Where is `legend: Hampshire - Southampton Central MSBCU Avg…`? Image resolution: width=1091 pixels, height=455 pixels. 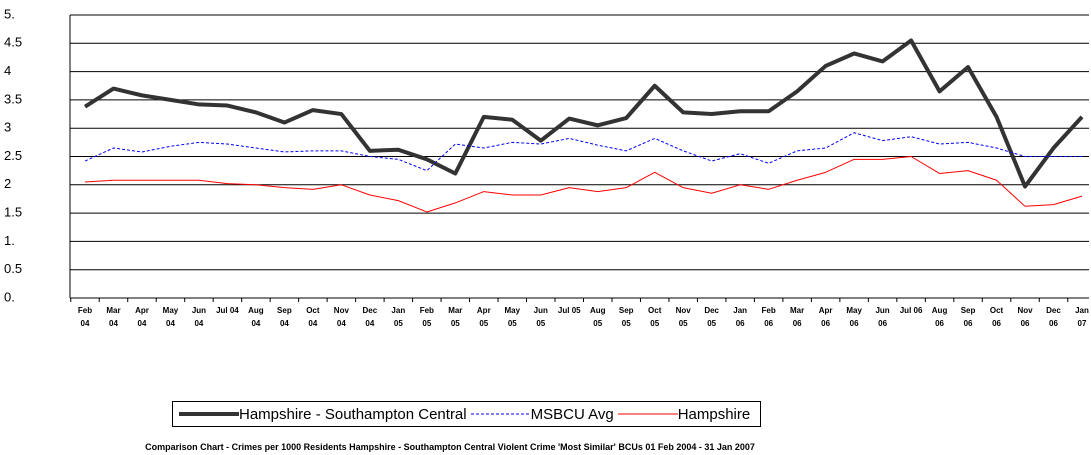 legend: Hampshire - Southampton Central MSBCU Avg… is located at coordinates (467, 414).